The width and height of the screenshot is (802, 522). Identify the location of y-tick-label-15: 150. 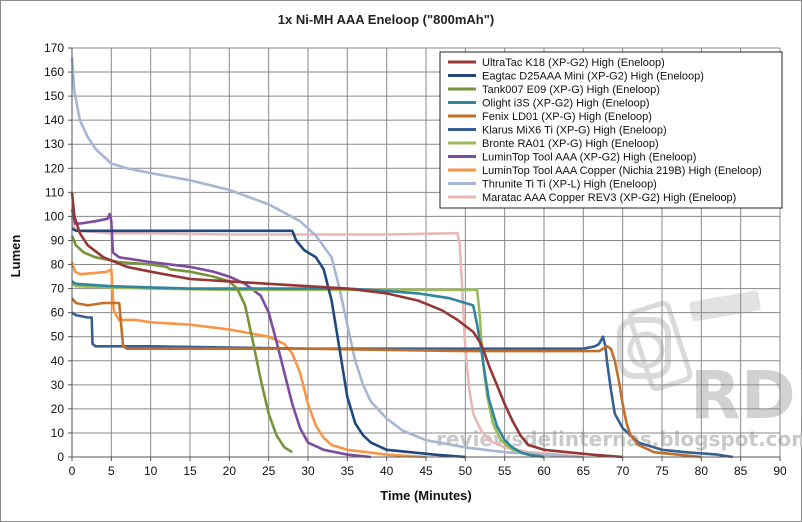
(54, 96).